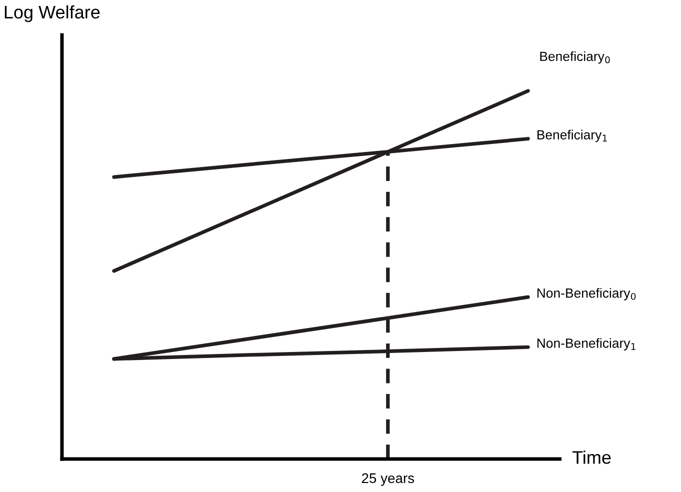  I want to click on text: 25 years, so click(388, 479).